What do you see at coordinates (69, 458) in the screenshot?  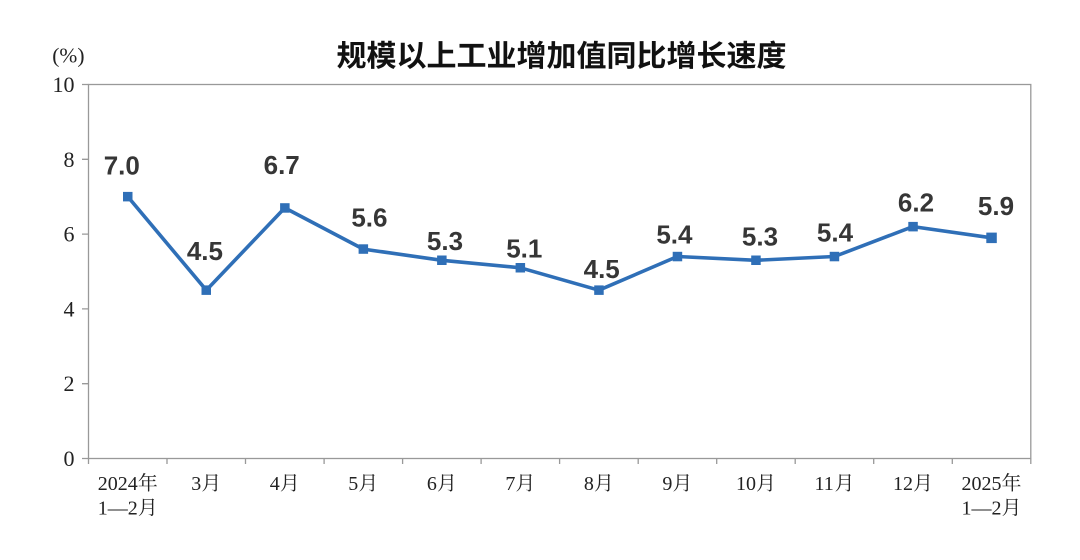 I see `svg-text: 0` at bounding box center [69, 458].